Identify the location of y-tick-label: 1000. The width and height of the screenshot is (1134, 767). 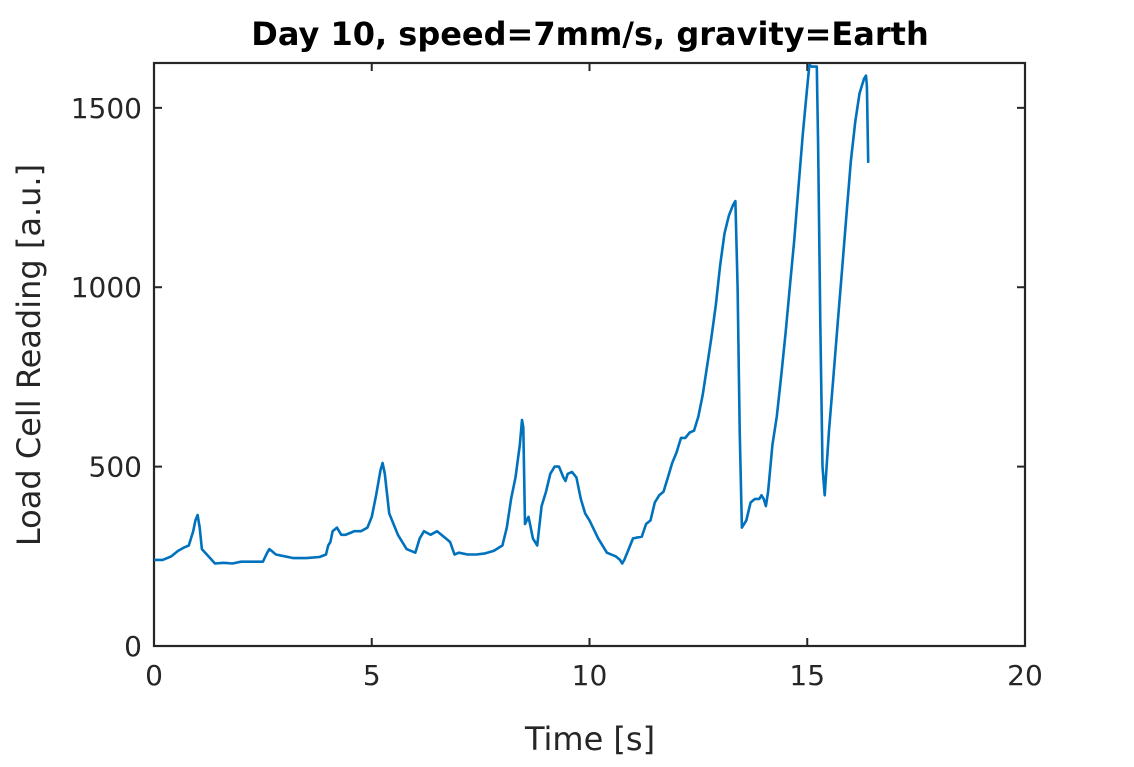
(106, 287).